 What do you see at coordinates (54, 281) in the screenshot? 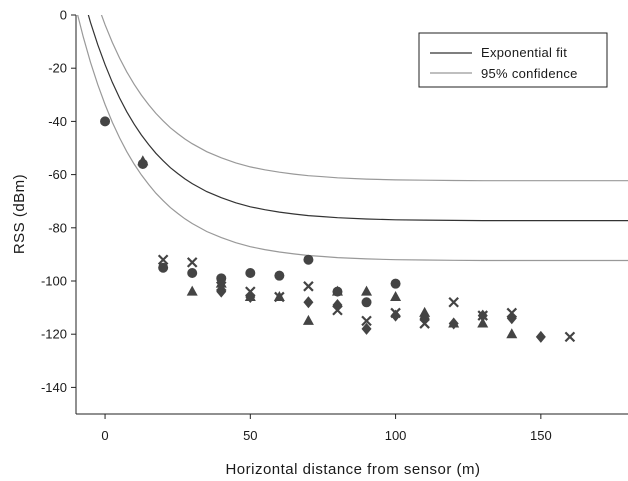
I see `y-tick-label: -100` at bounding box center [54, 281].